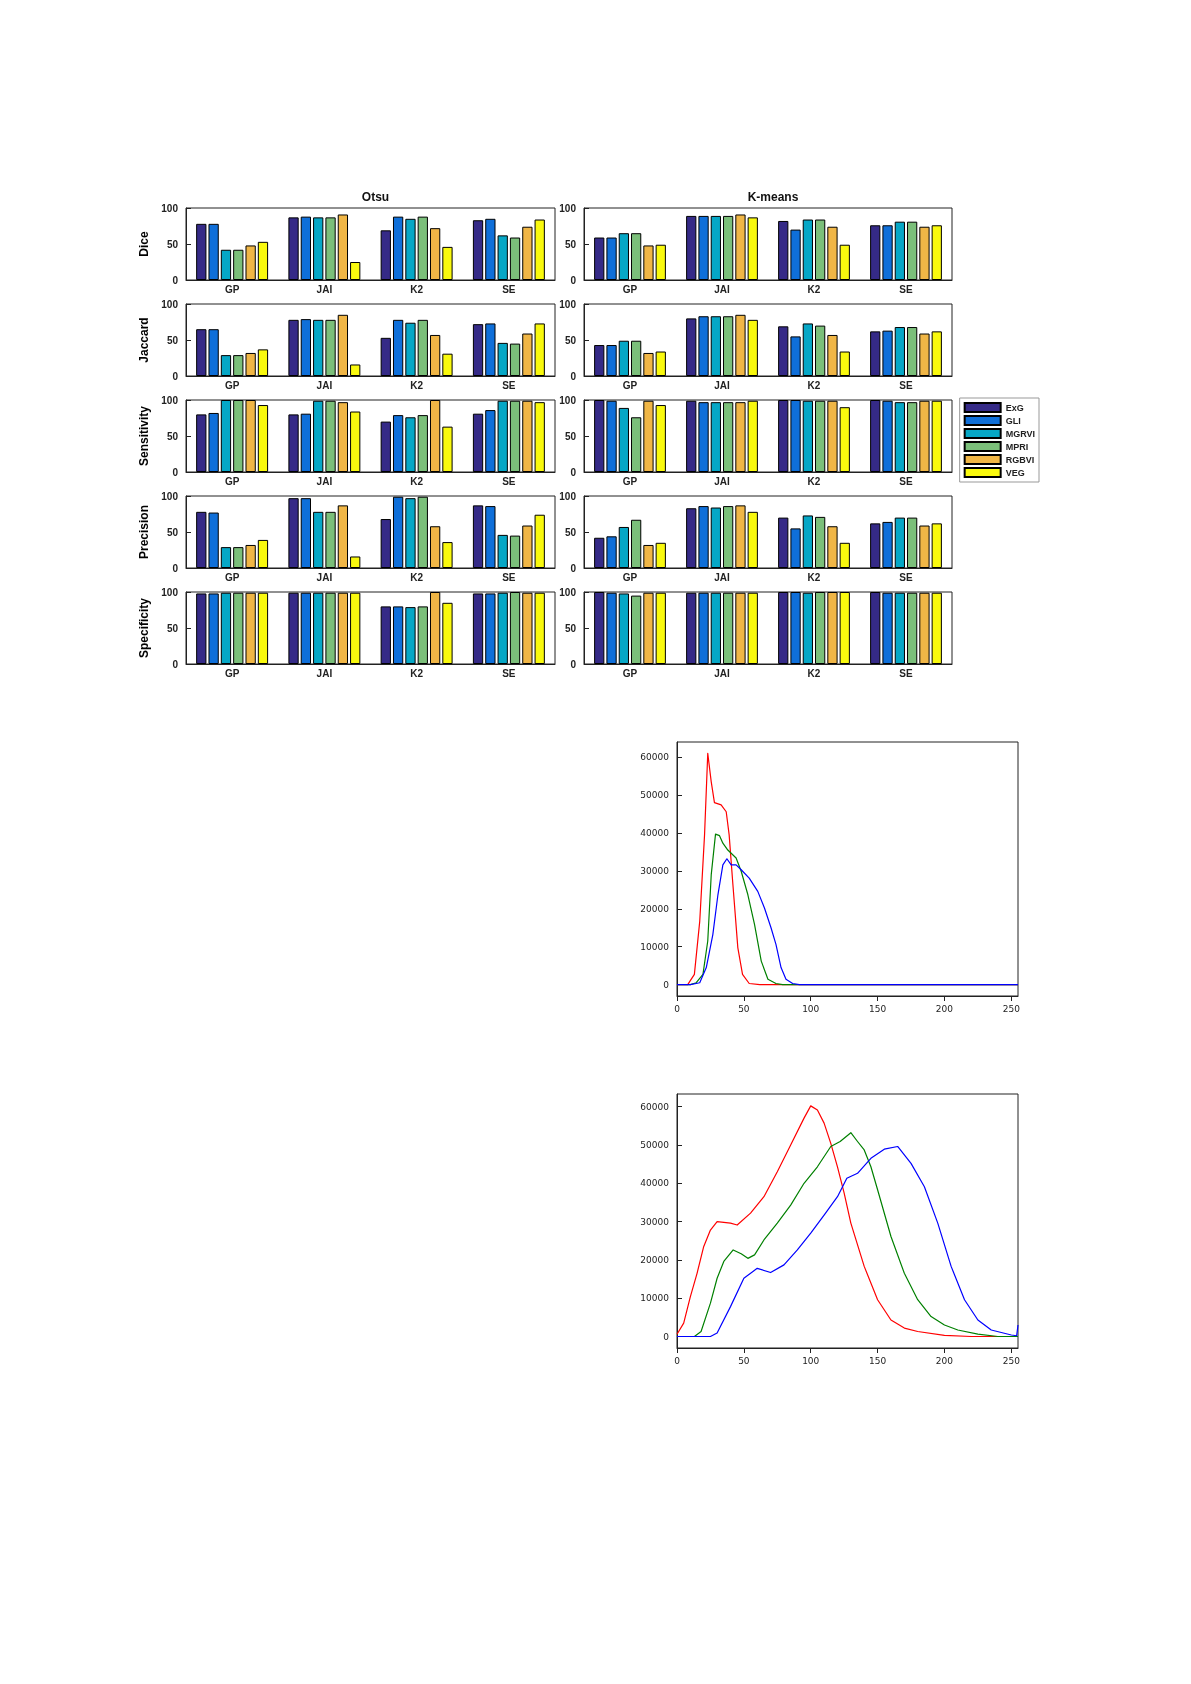 The image size is (1191, 1684). Describe the element at coordinates (375, 197) in the screenshot. I see `chart-title: Otsu` at that location.